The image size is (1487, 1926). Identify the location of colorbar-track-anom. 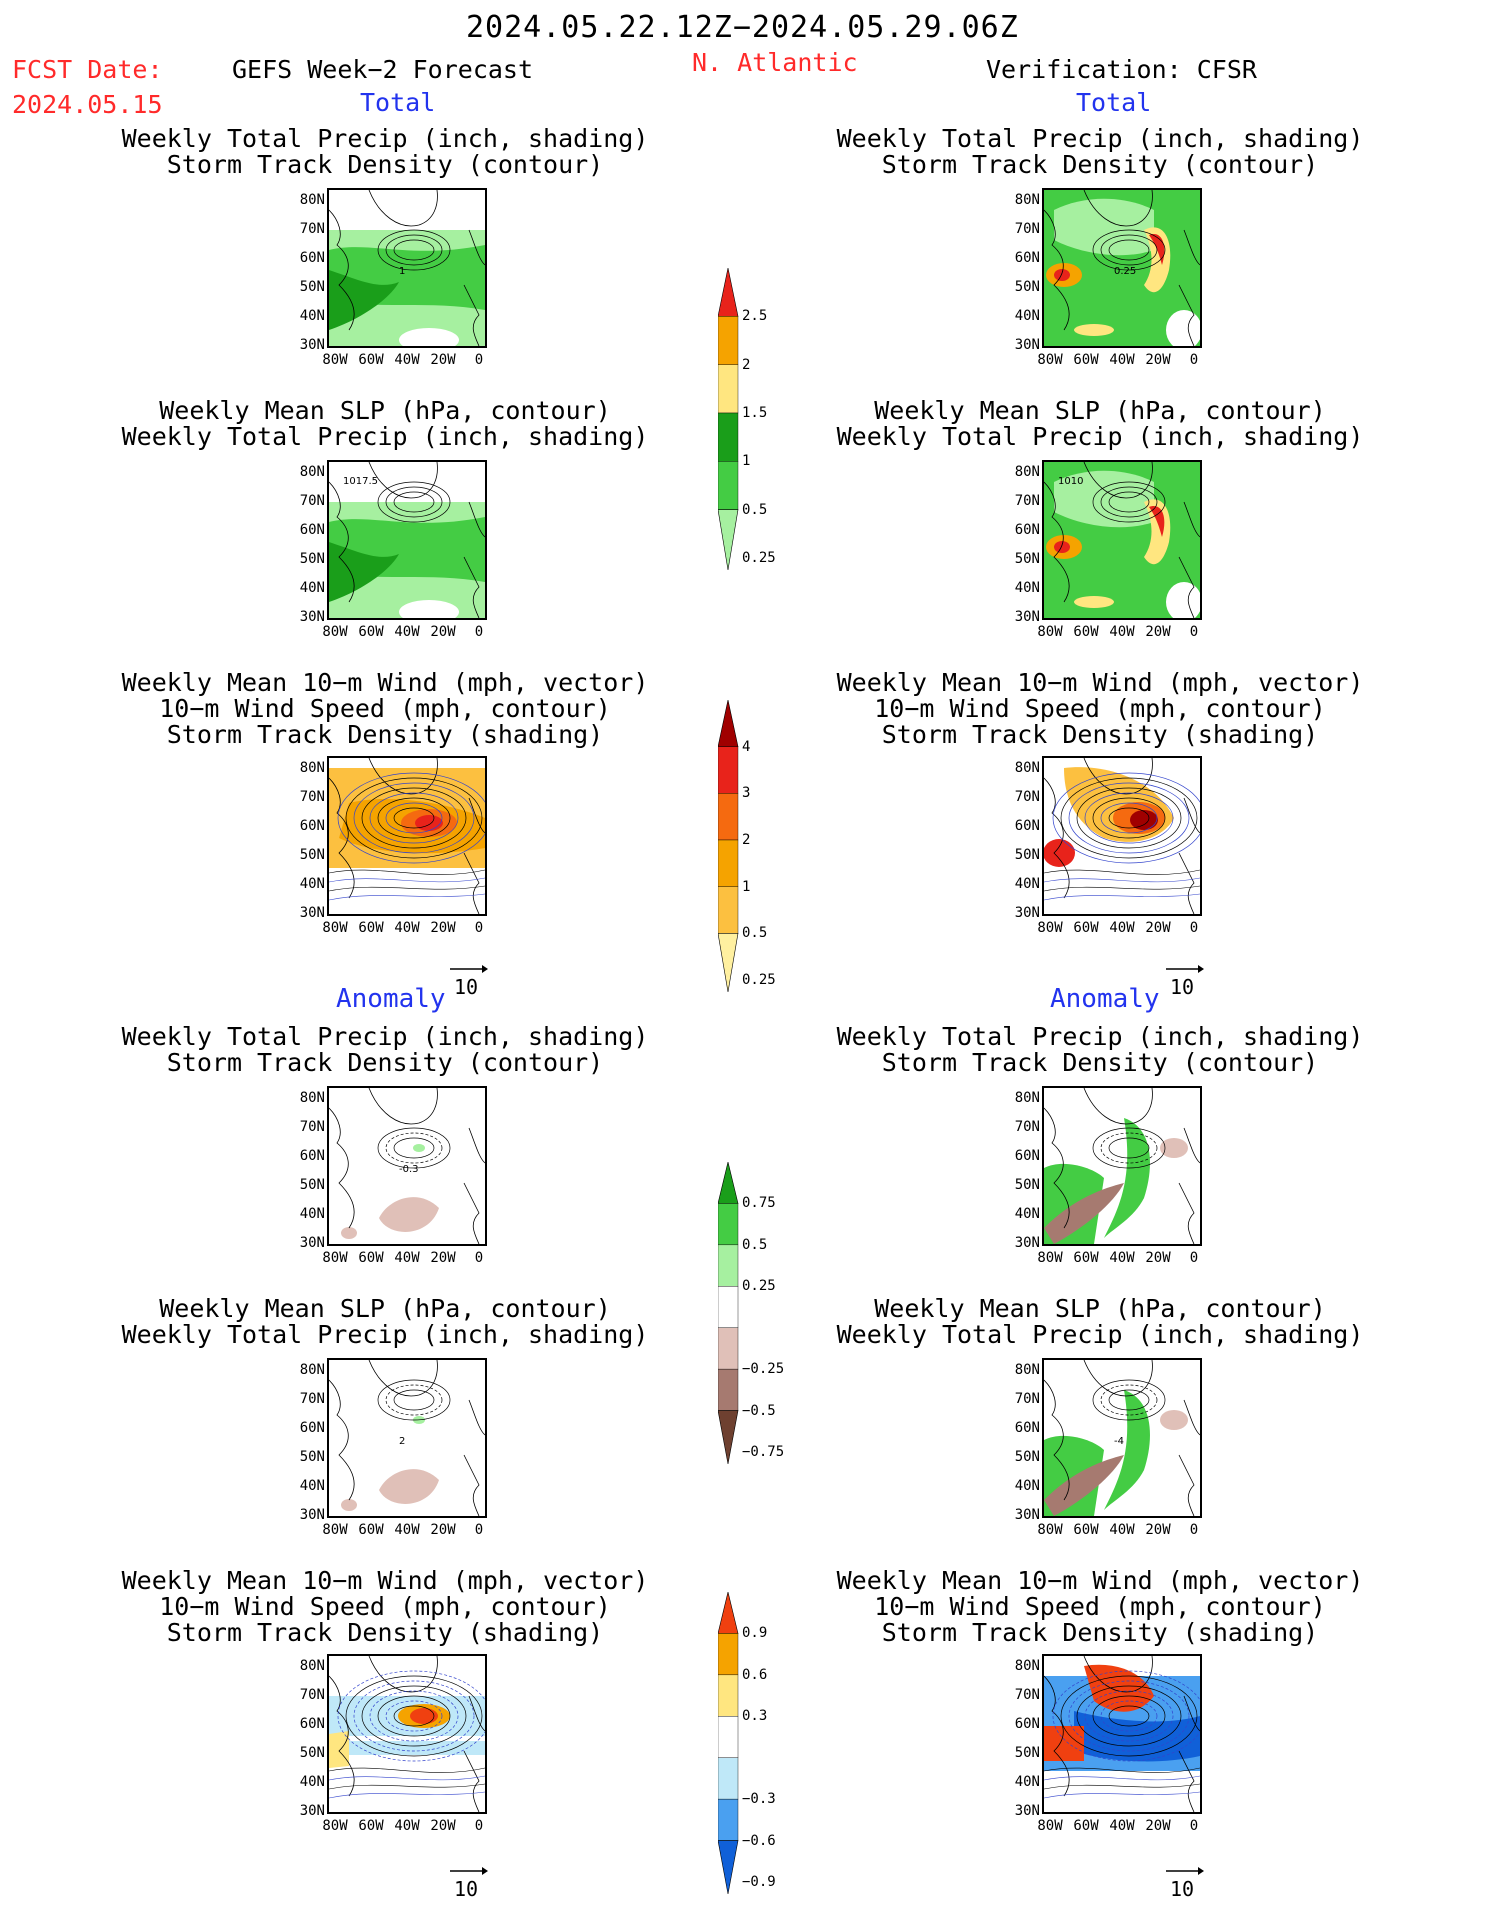
(732, 1758).